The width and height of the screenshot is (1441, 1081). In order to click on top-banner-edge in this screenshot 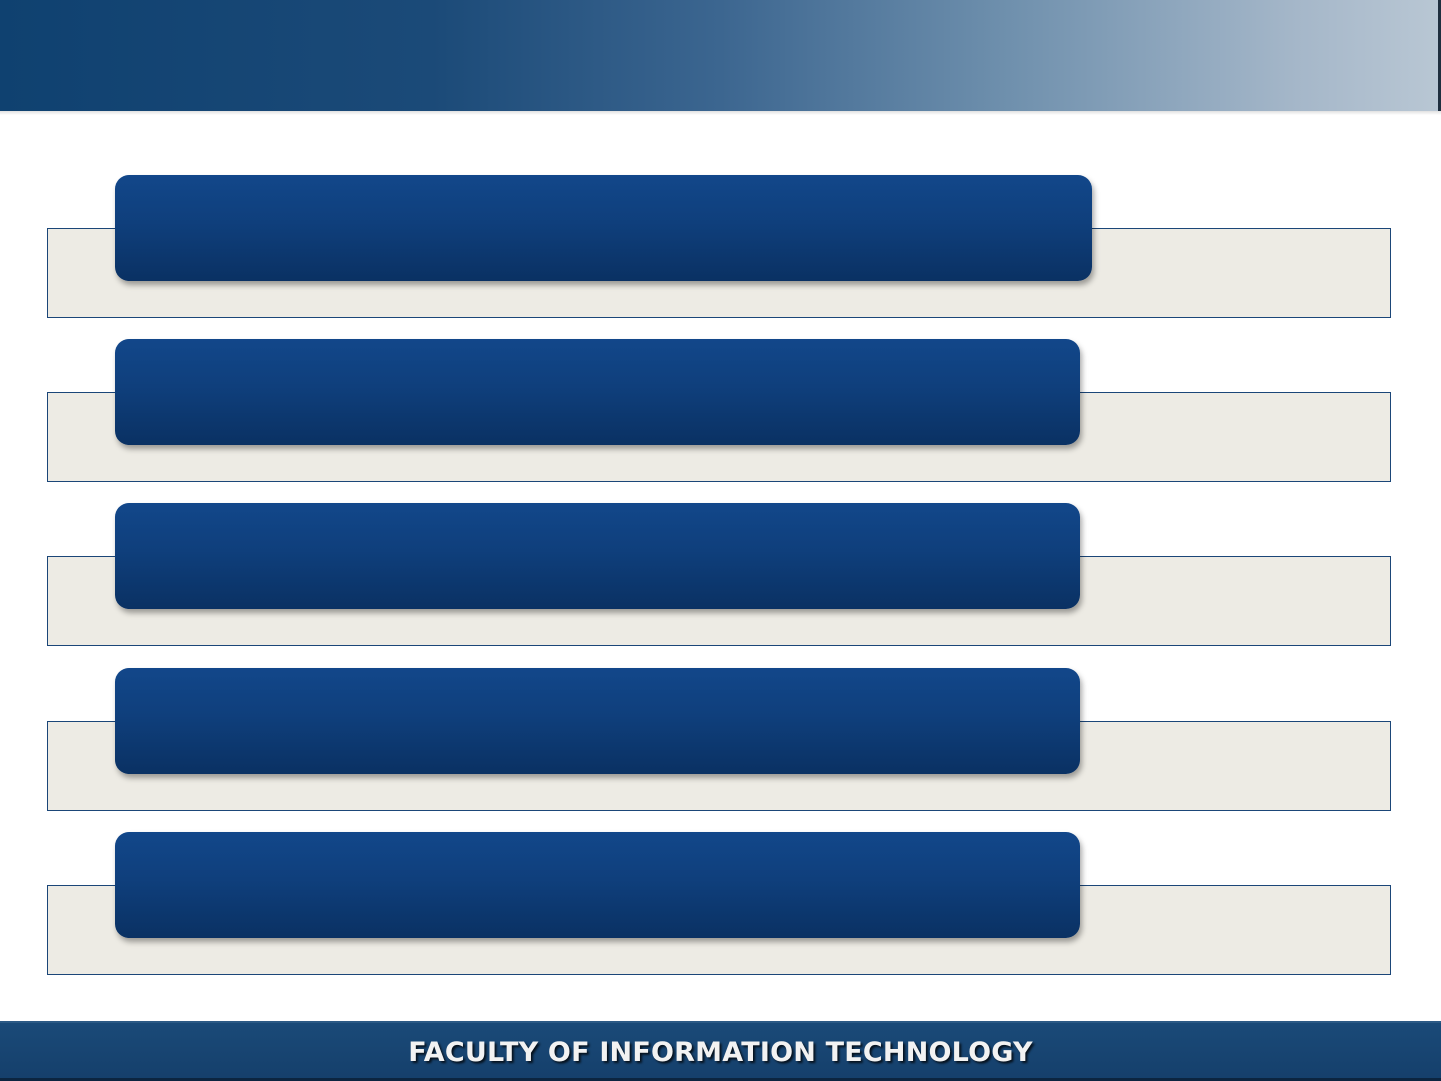, I will do `click(1439, 55)`.